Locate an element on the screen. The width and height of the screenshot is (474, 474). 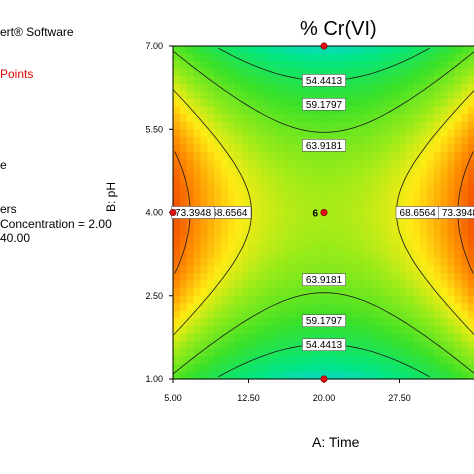
x-tick-label: 27.50 is located at coordinates (399, 398).